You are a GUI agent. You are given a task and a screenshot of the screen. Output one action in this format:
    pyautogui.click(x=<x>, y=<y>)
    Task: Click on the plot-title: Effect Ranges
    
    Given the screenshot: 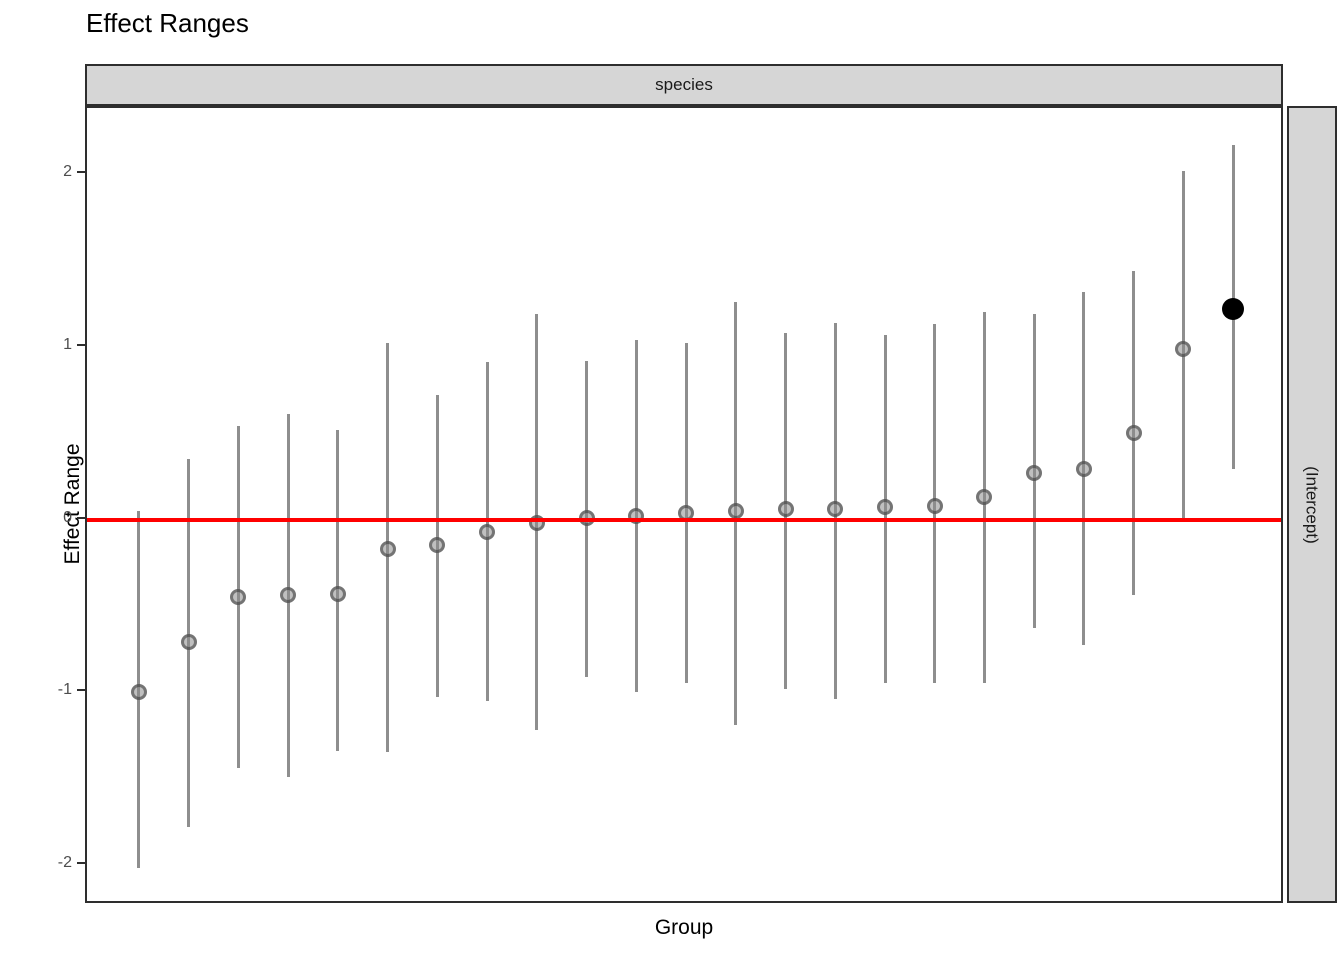 What is the action you would take?
    pyautogui.click(x=167, y=23)
    